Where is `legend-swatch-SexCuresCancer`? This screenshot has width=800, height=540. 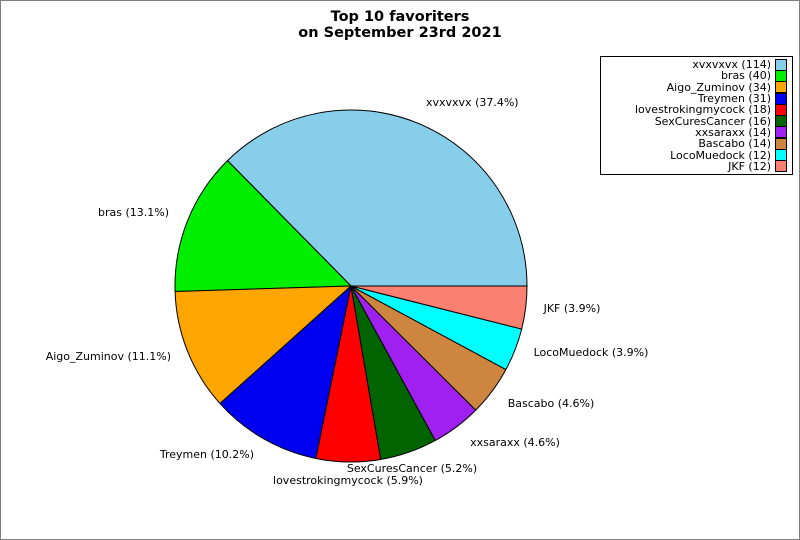 legend-swatch-SexCuresCancer is located at coordinates (781, 121).